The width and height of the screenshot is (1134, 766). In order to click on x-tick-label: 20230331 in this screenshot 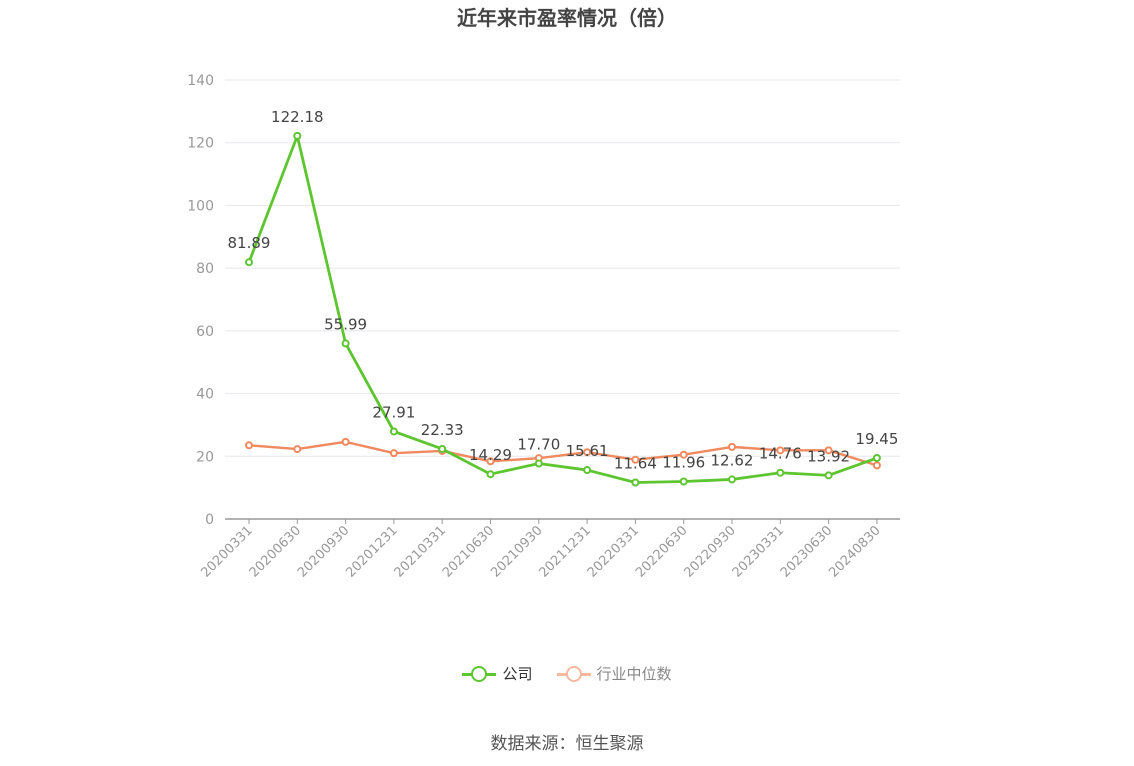, I will do `click(758, 551)`.